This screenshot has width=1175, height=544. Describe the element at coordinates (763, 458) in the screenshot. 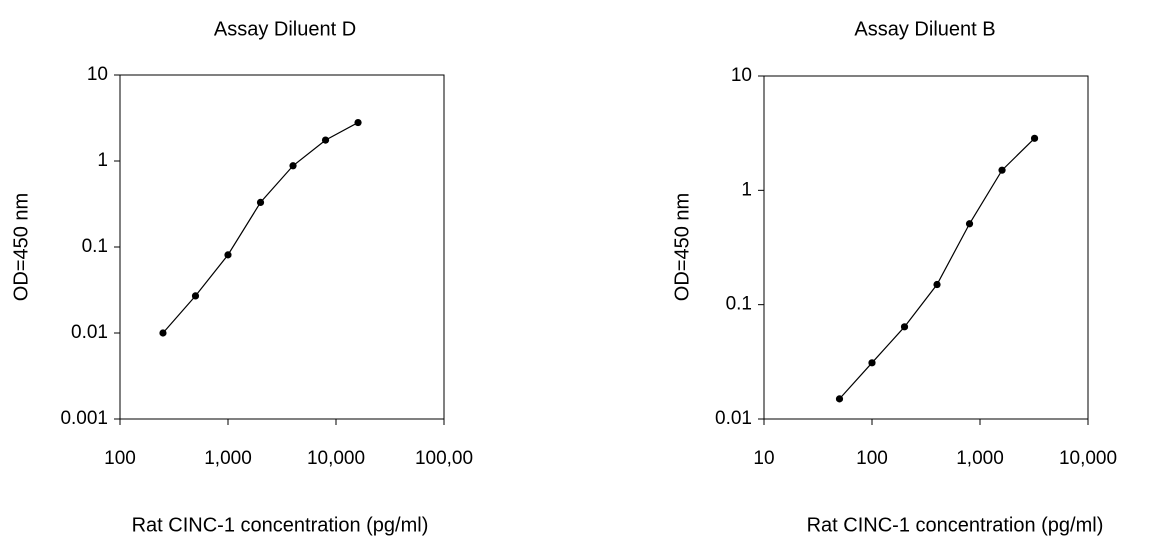

I see `x-tick-label: 10` at that location.